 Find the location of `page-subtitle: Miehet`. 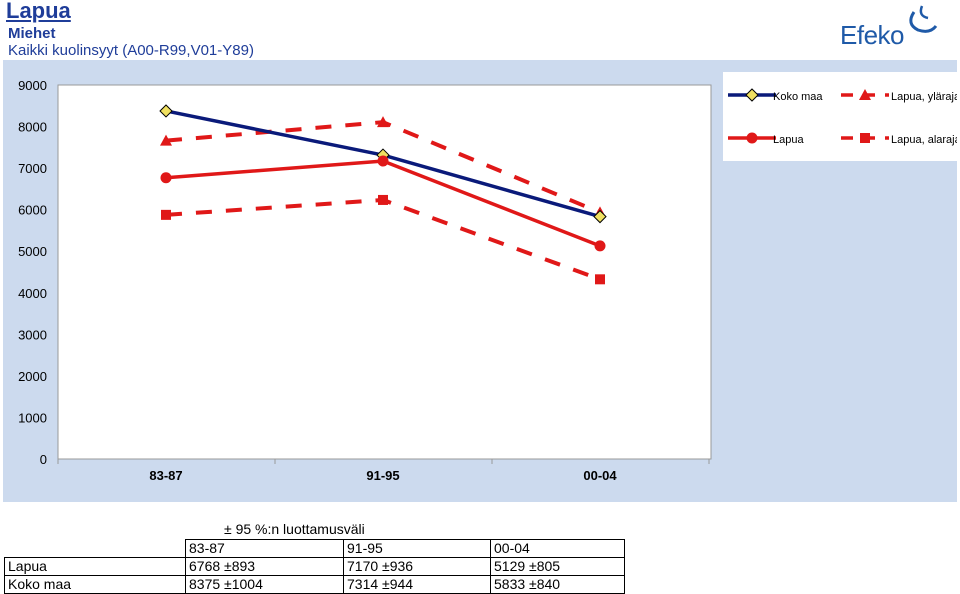

page-subtitle: Miehet is located at coordinates (32, 33).